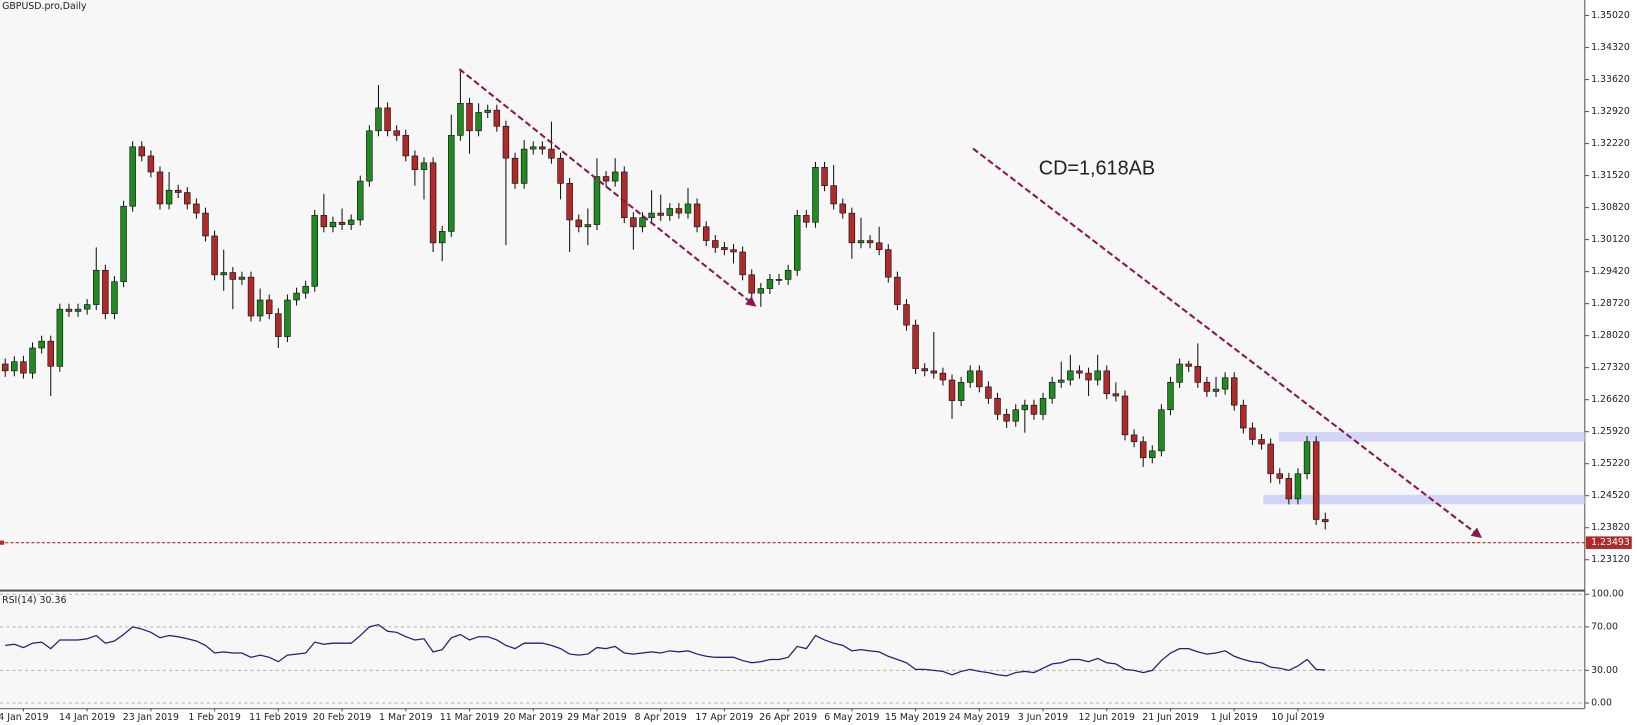 The image size is (1637, 725). I want to click on x-tick-label: 8 Apr 2019, so click(661, 717).